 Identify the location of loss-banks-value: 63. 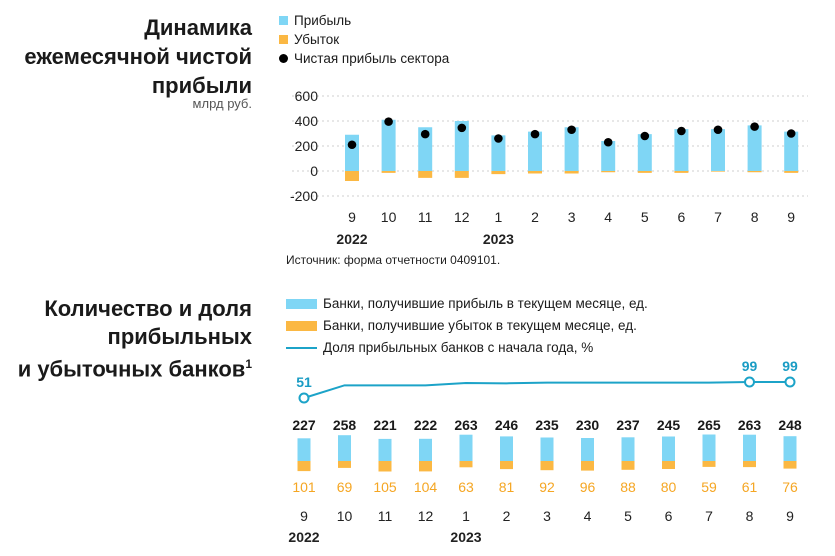
(466, 487).